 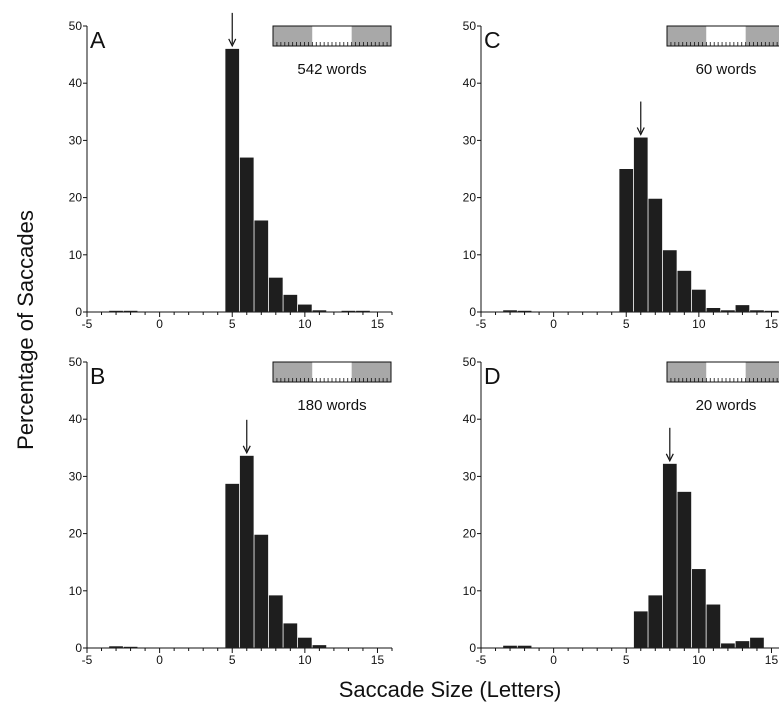 I want to click on words-label: 542 words, so click(x=331, y=69).